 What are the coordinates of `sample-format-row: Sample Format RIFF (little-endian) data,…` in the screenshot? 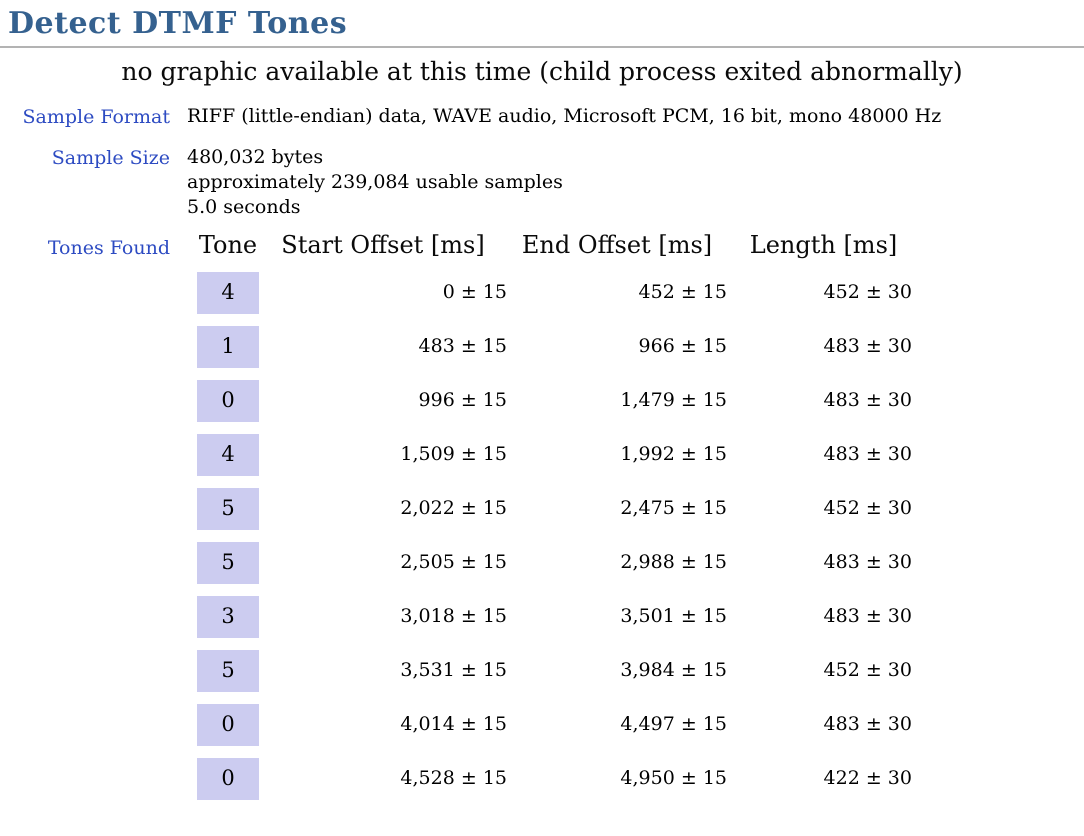 It's located at (542, 117).